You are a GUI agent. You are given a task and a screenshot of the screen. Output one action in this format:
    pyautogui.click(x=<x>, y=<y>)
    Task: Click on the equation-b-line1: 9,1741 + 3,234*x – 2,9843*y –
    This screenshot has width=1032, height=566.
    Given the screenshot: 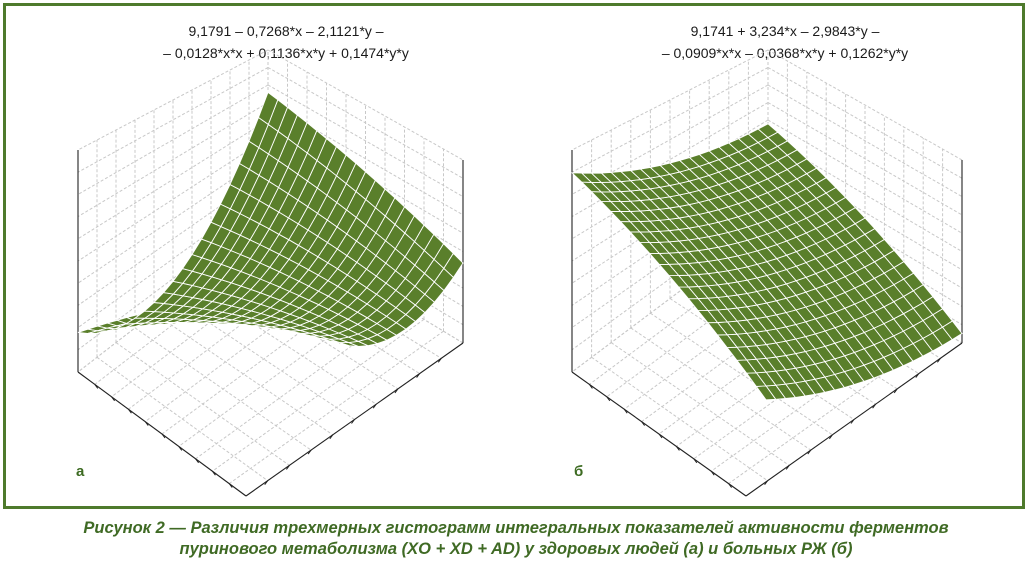 What is the action you would take?
    pyautogui.click(x=785, y=31)
    